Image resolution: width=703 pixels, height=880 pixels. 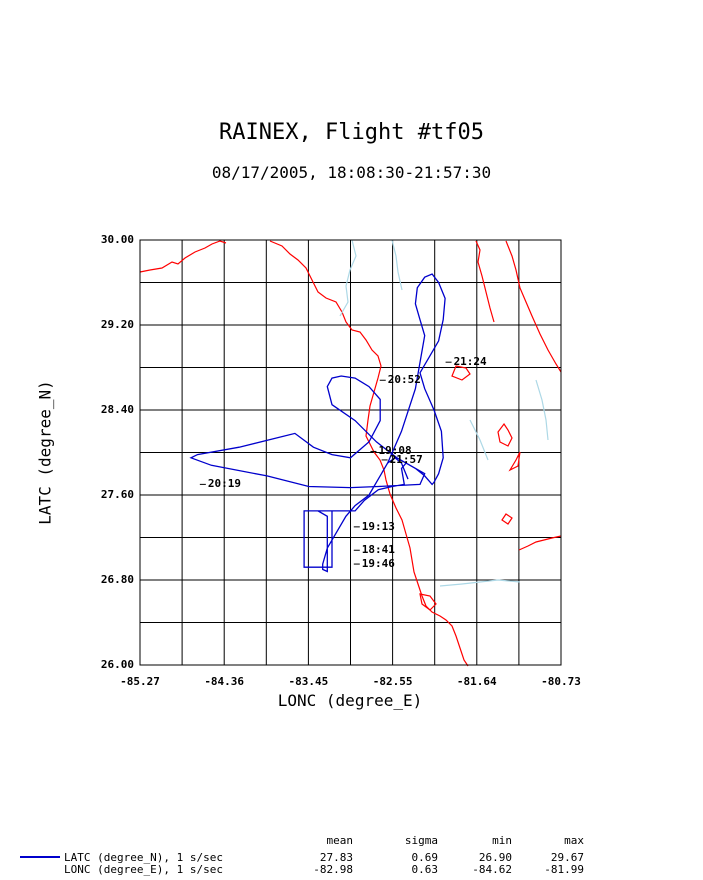 I want to click on x-axis-label: LONC (degree_E), so click(x=350, y=700).